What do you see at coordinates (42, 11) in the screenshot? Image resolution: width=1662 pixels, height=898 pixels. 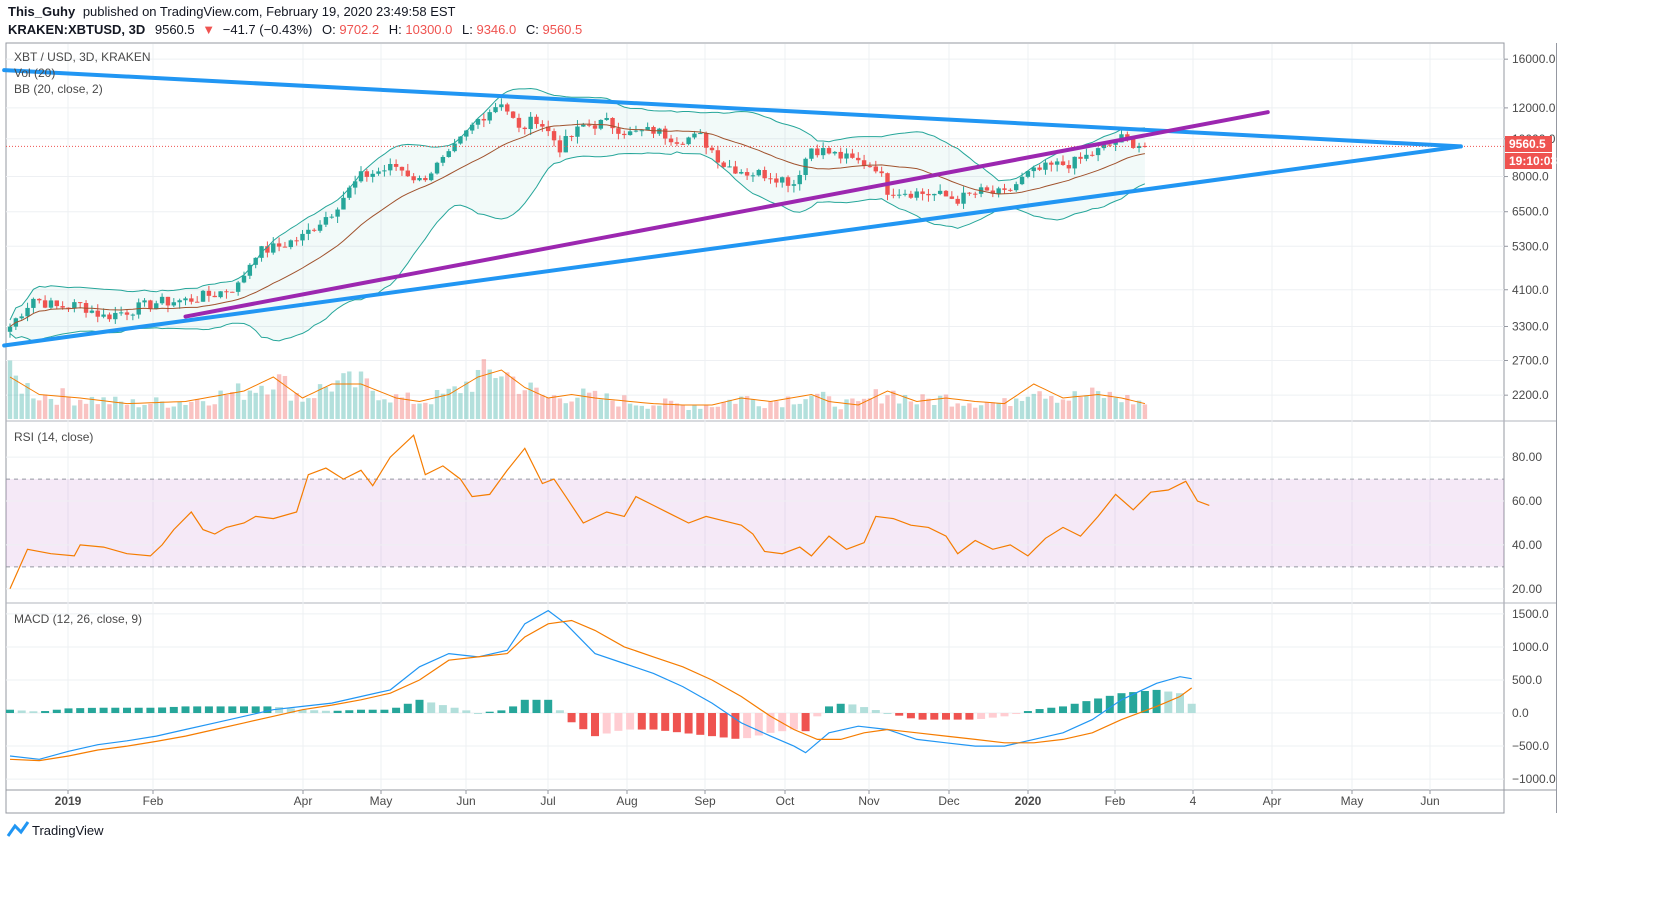 I see `publisher-user: This_Guhy` at bounding box center [42, 11].